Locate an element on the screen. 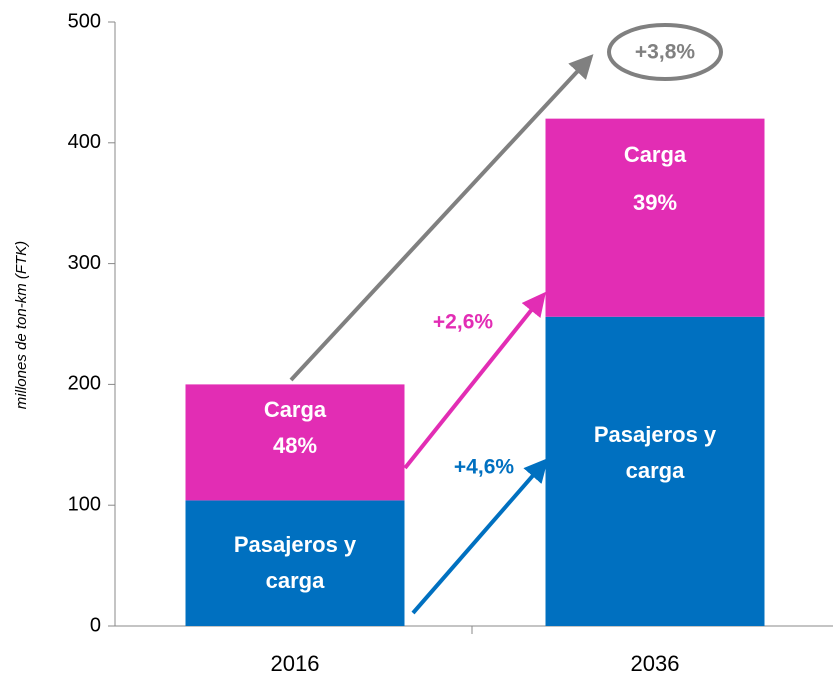  annotation: +4,6% is located at coordinates (484, 467).